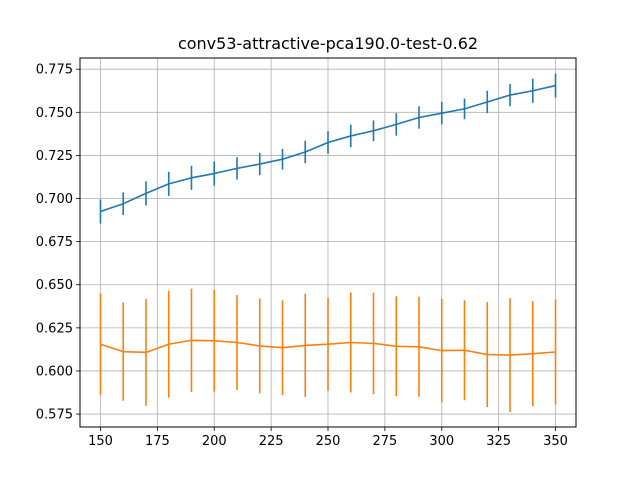  Describe the element at coordinates (54, 371) in the screenshot. I see `y-tick-label: 0.600` at that location.